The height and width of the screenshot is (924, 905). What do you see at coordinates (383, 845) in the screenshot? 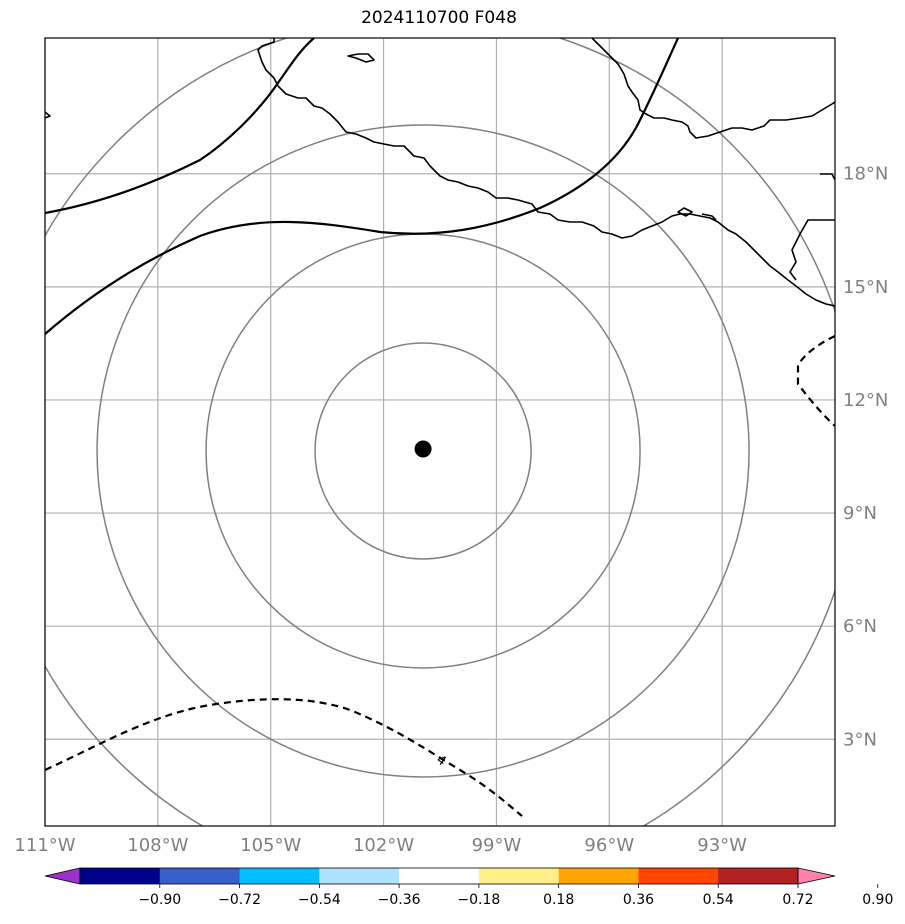
I see `longitude-label: 102°W` at bounding box center [383, 845].